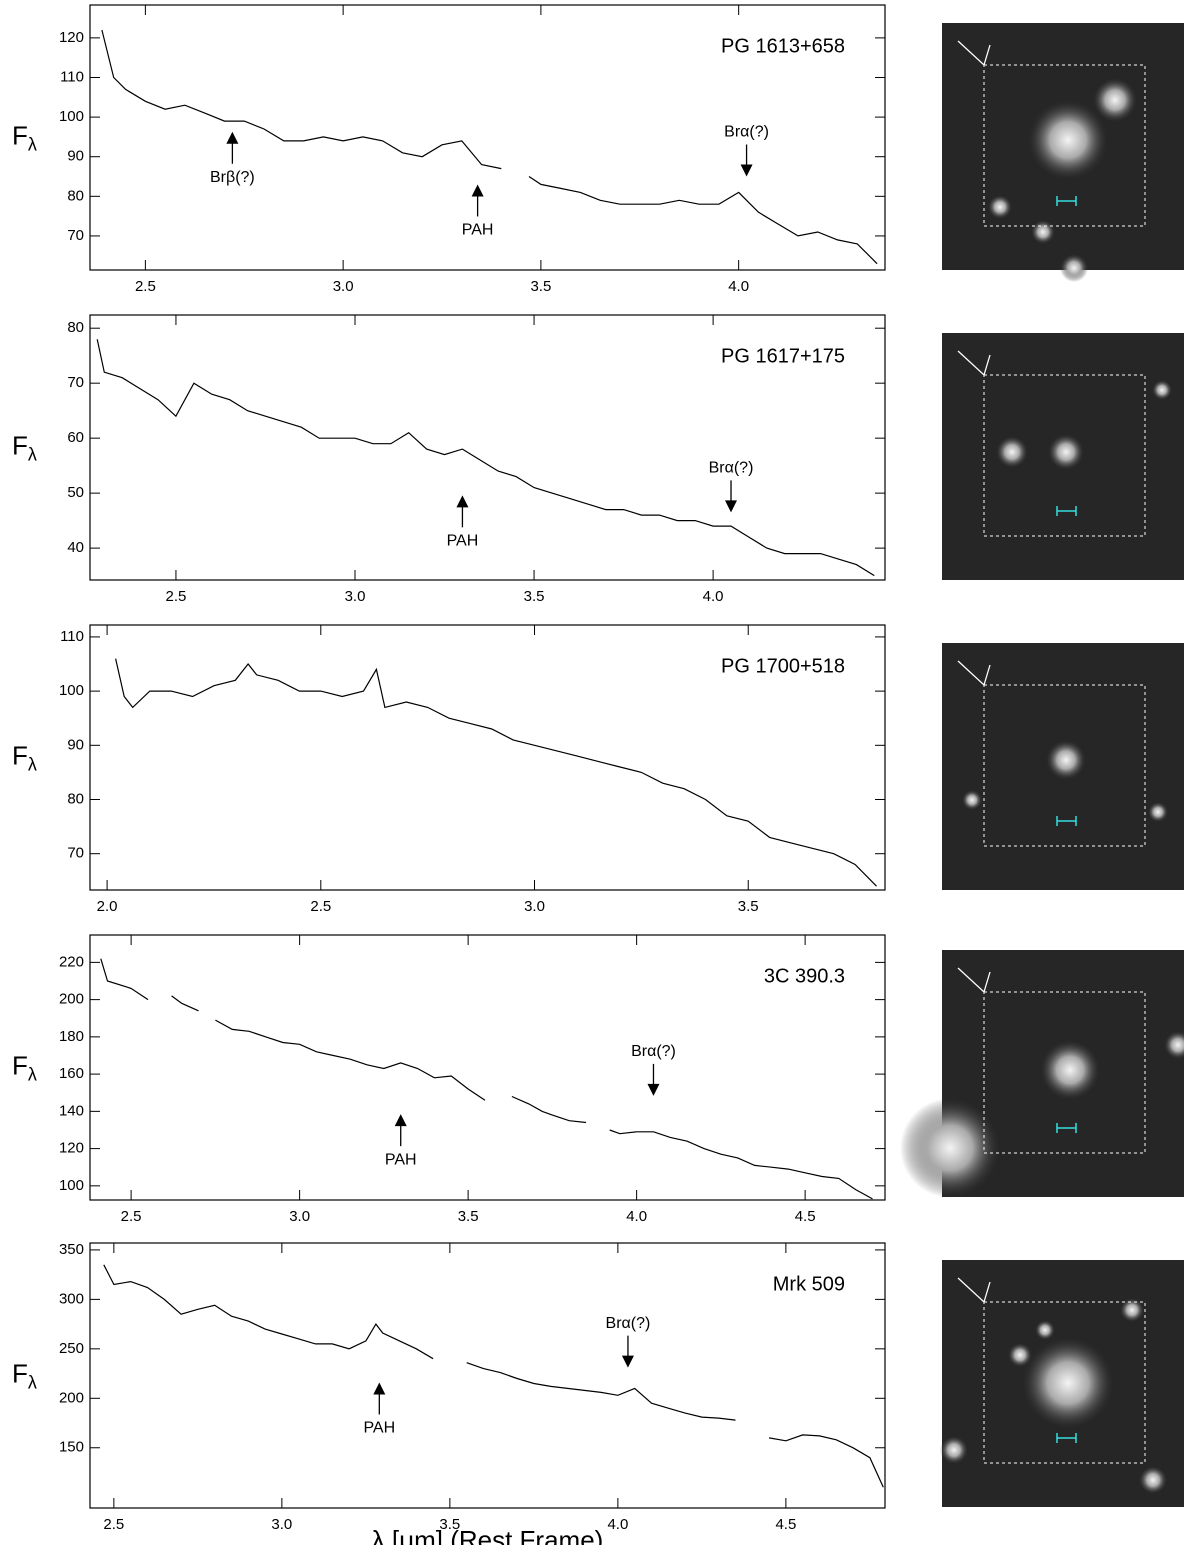 The image size is (1184, 1545). What do you see at coordinates (232, 177) in the screenshot?
I see `annotation-label: Brβ(?)` at bounding box center [232, 177].